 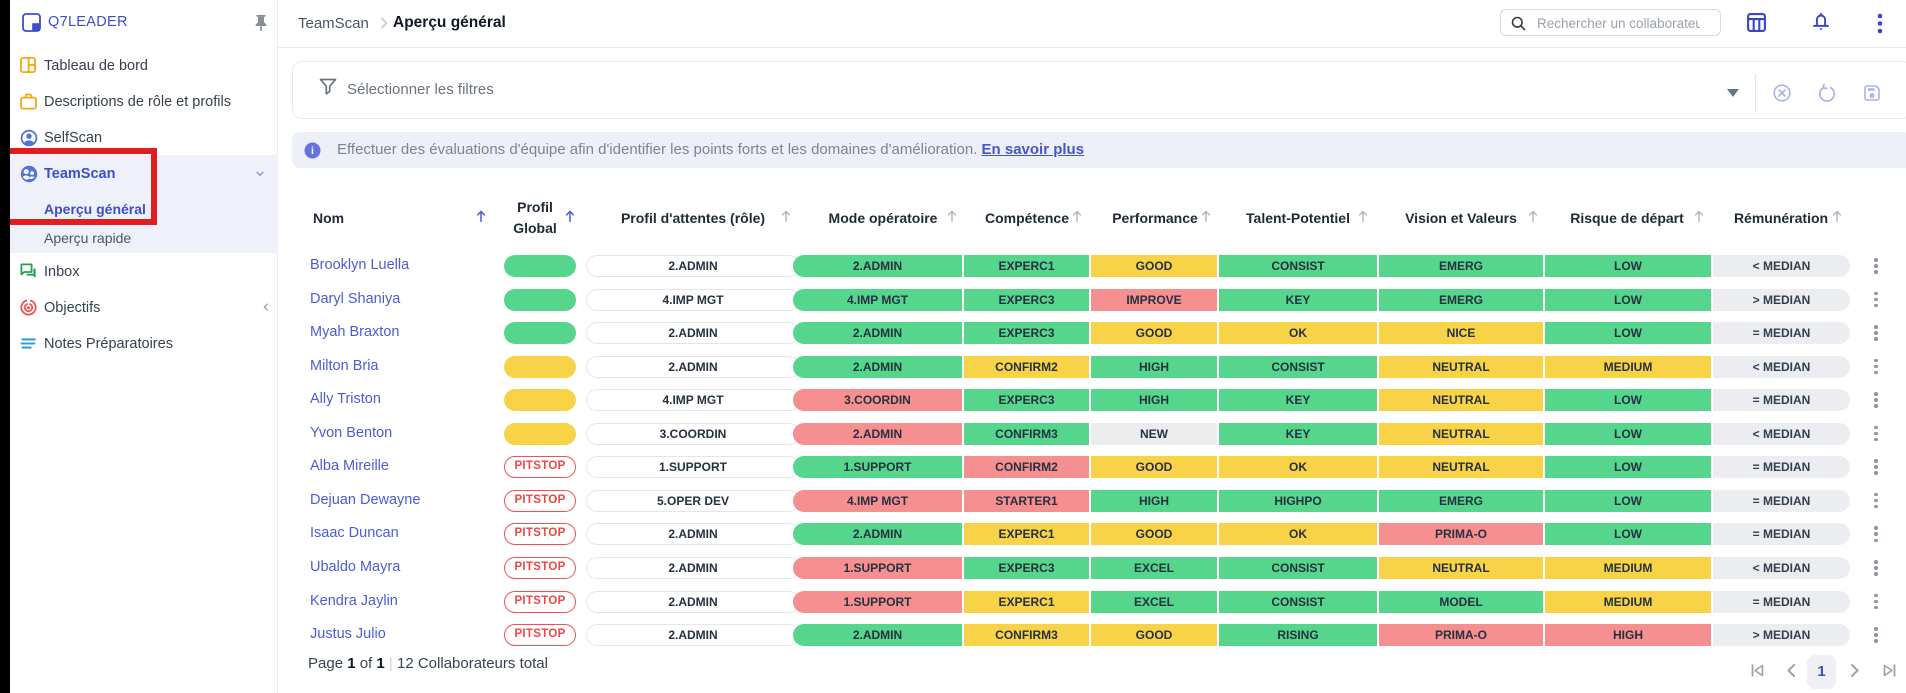 I want to click on svg-text: i, so click(x=312, y=151).